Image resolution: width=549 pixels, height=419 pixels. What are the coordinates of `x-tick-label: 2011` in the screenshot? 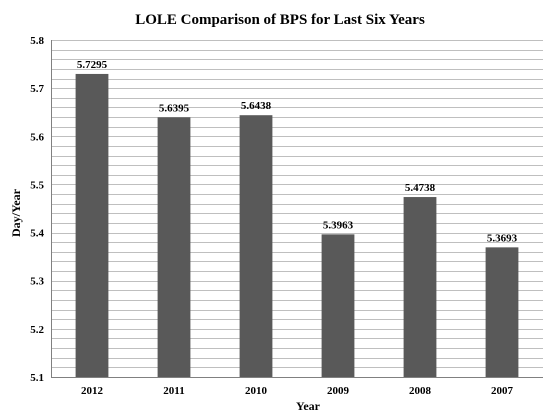 It's located at (173, 391).